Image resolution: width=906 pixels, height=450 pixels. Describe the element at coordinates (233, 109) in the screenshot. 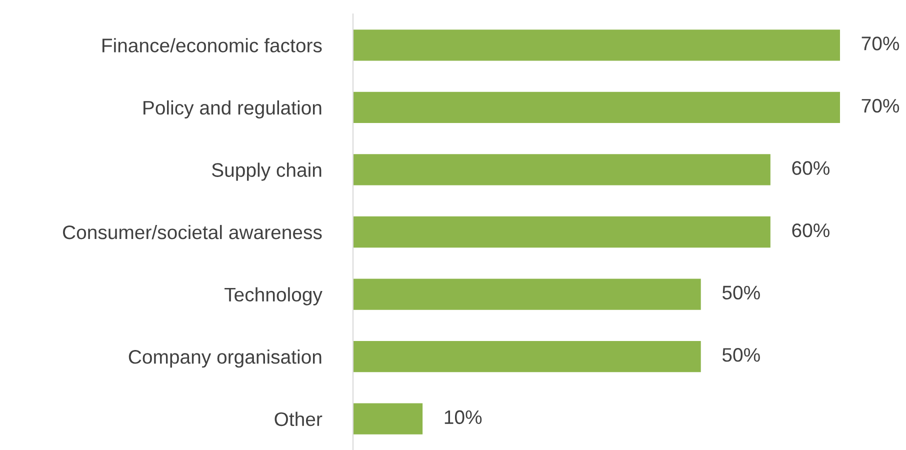

I see `y-tick-label: Policy and regulation` at that location.